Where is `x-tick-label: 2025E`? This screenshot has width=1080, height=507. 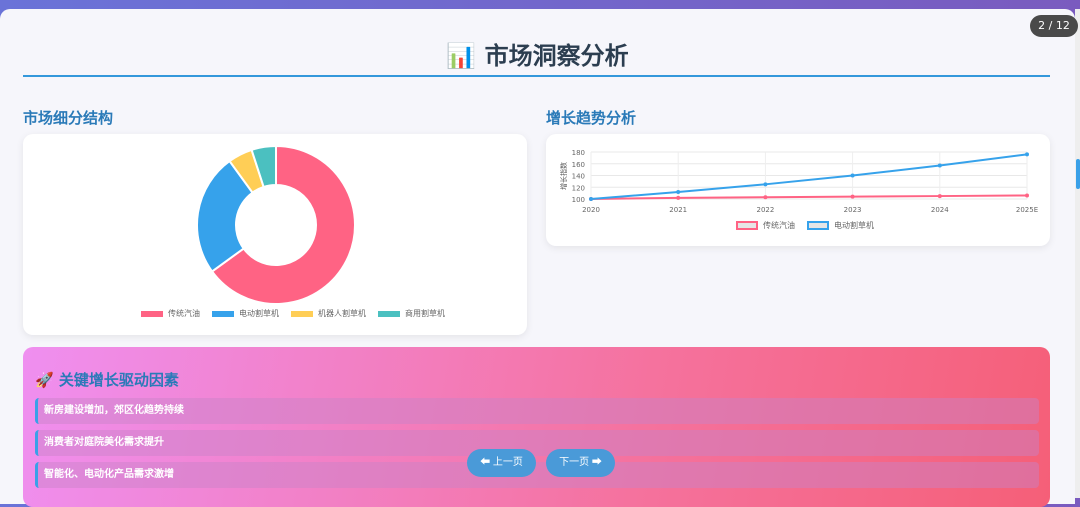
x-tick-label: 2025E is located at coordinates (1027, 210).